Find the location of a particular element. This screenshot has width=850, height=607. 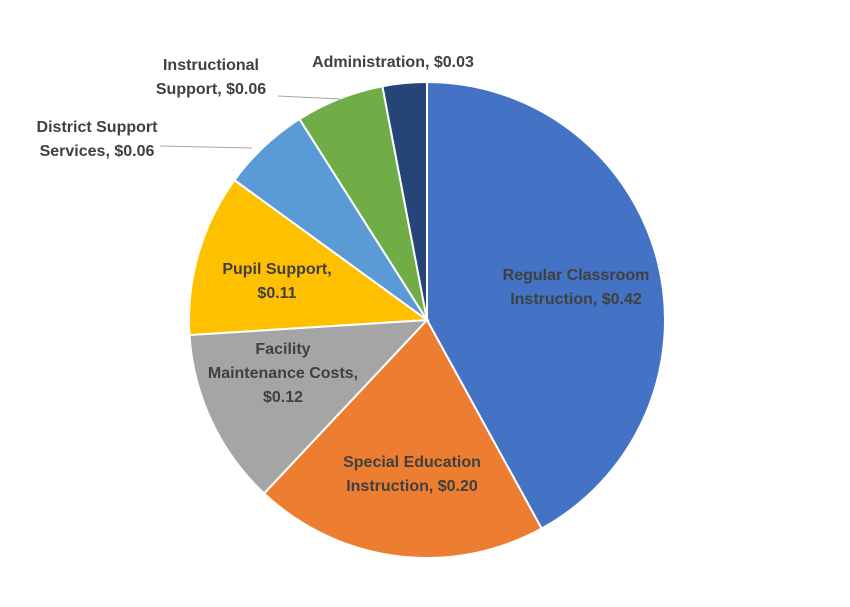

leader-line-district-support-services is located at coordinates (206, 147).